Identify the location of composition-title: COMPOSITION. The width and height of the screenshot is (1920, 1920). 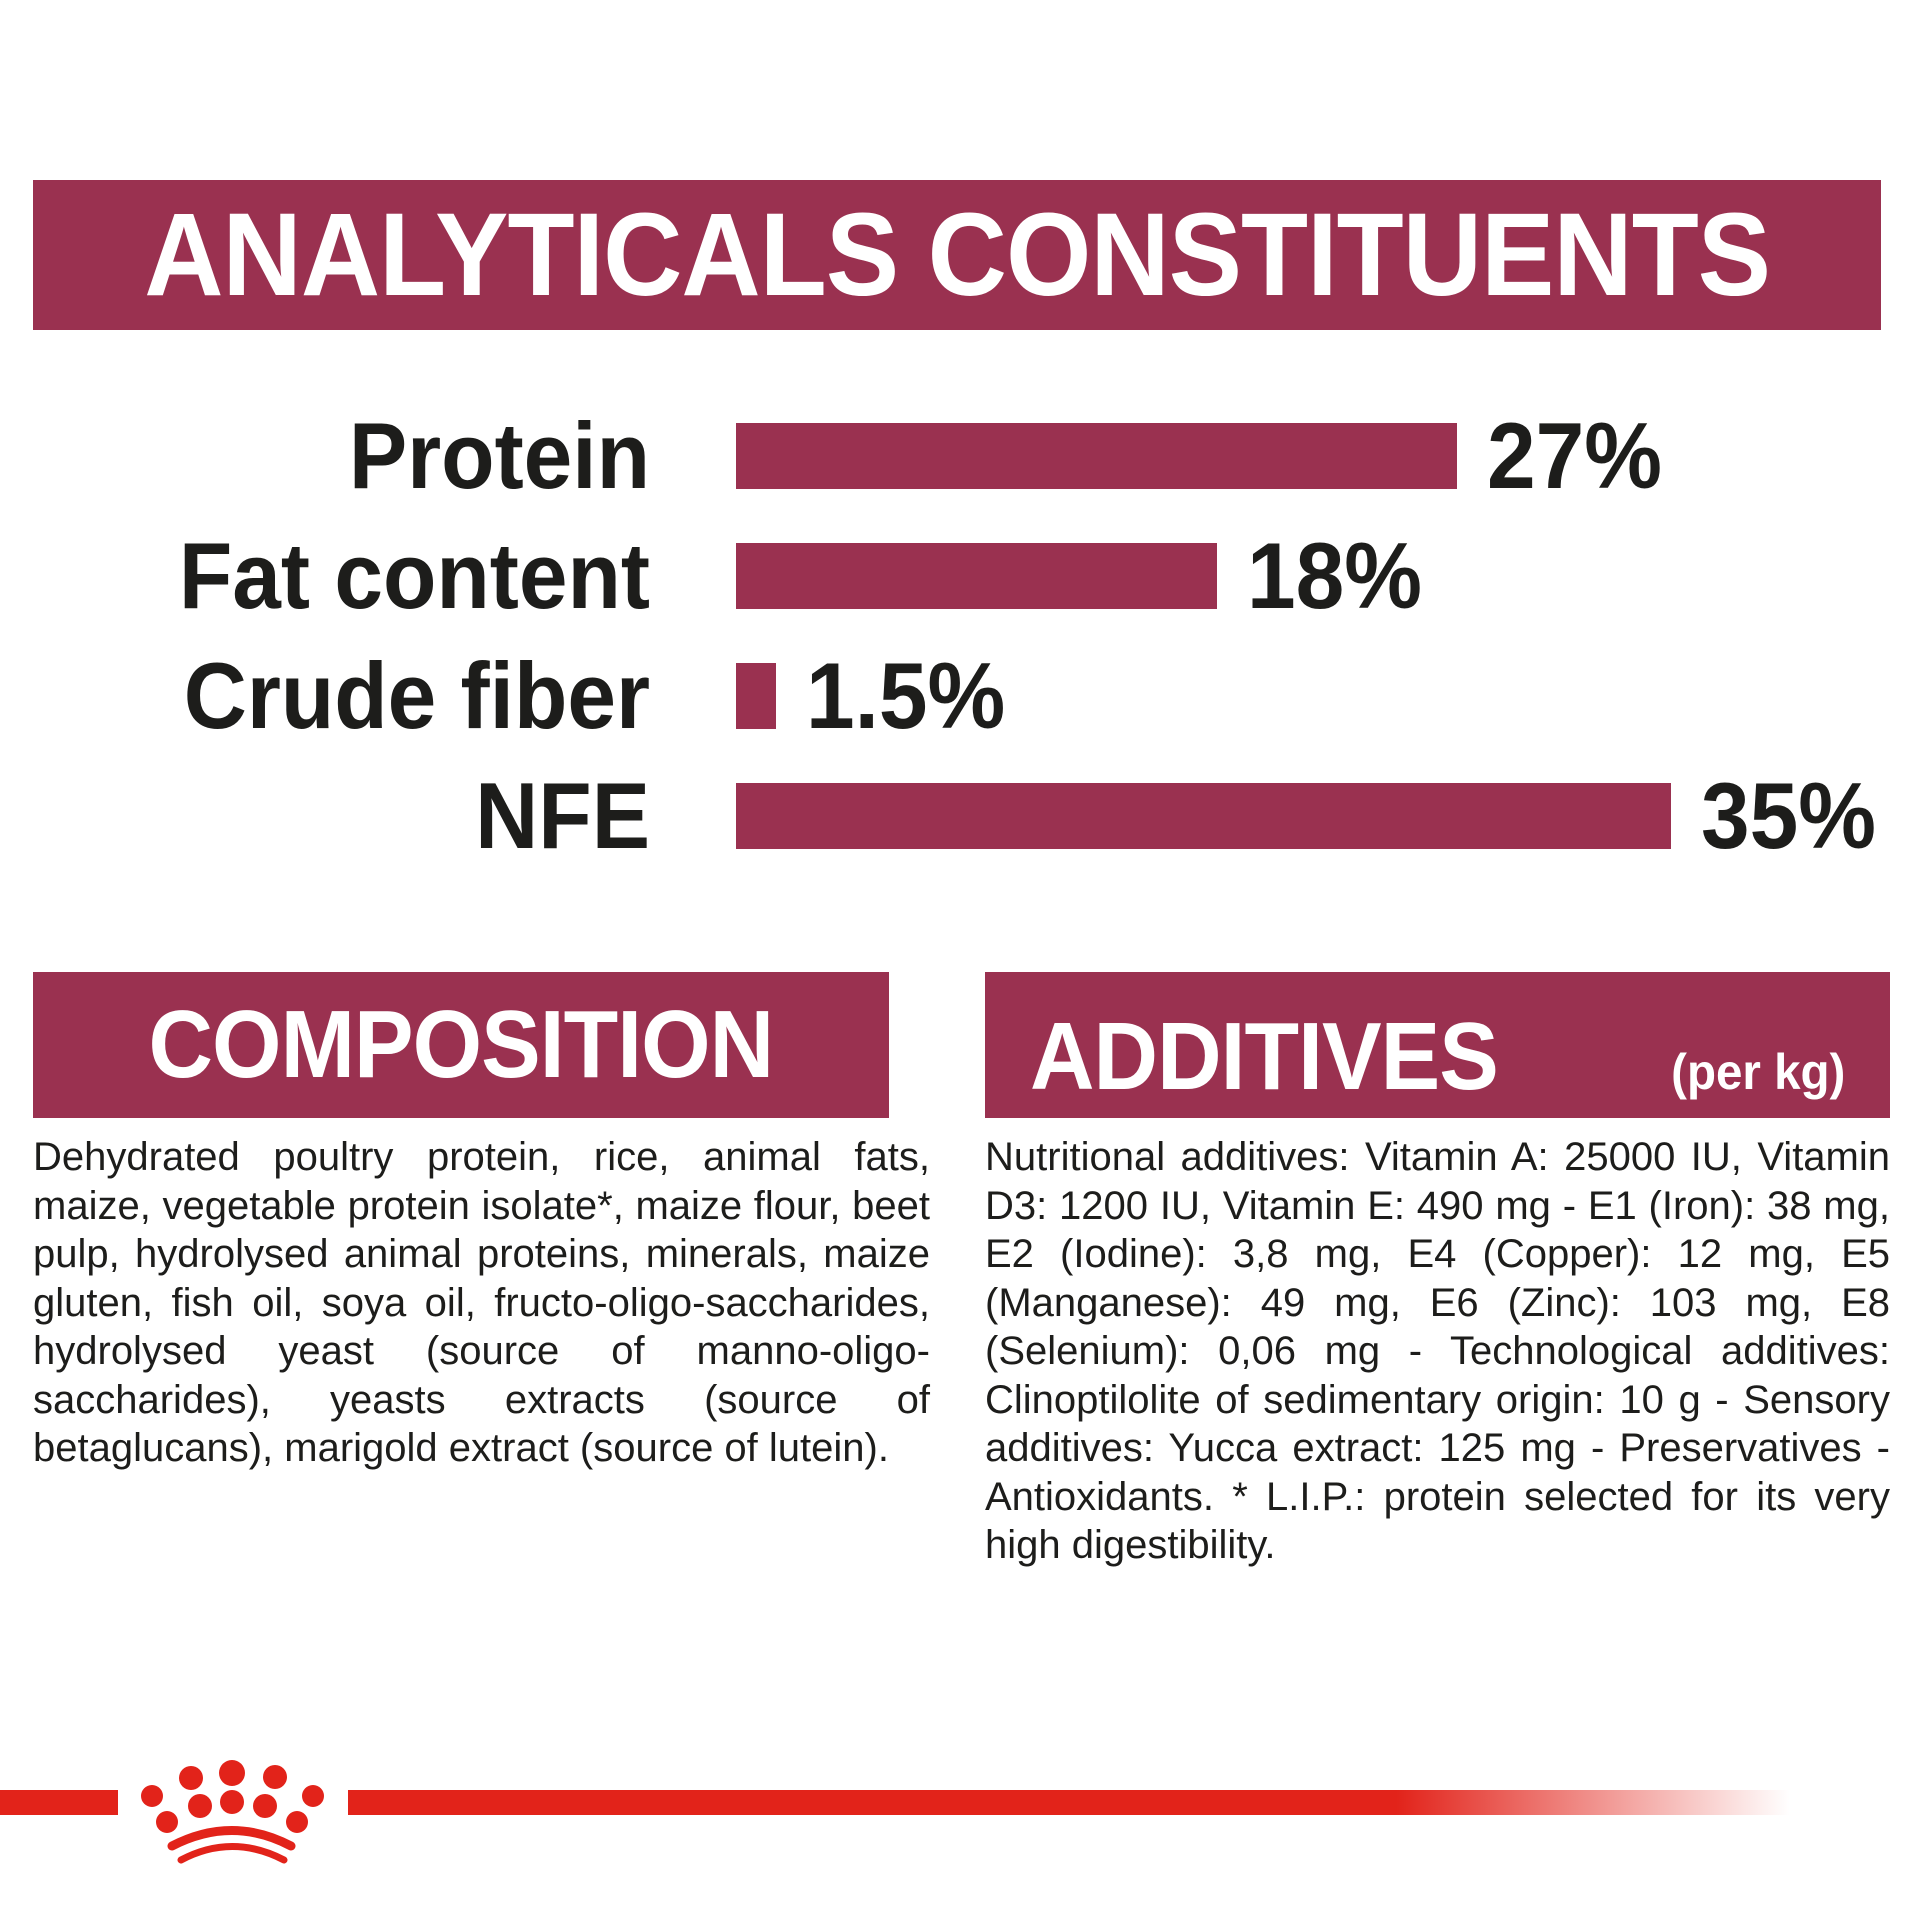
(461, 1044).